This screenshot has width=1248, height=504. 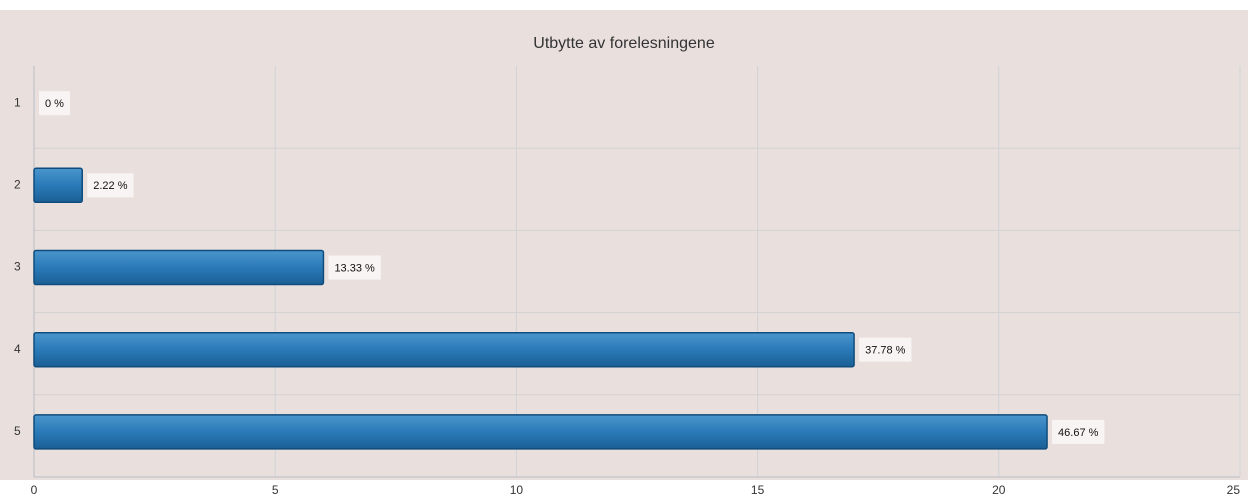 What do you see at coordinates (999, 490) in the screenshot?
I see `x-tick-label: 20` at bounding box center [999, 490].